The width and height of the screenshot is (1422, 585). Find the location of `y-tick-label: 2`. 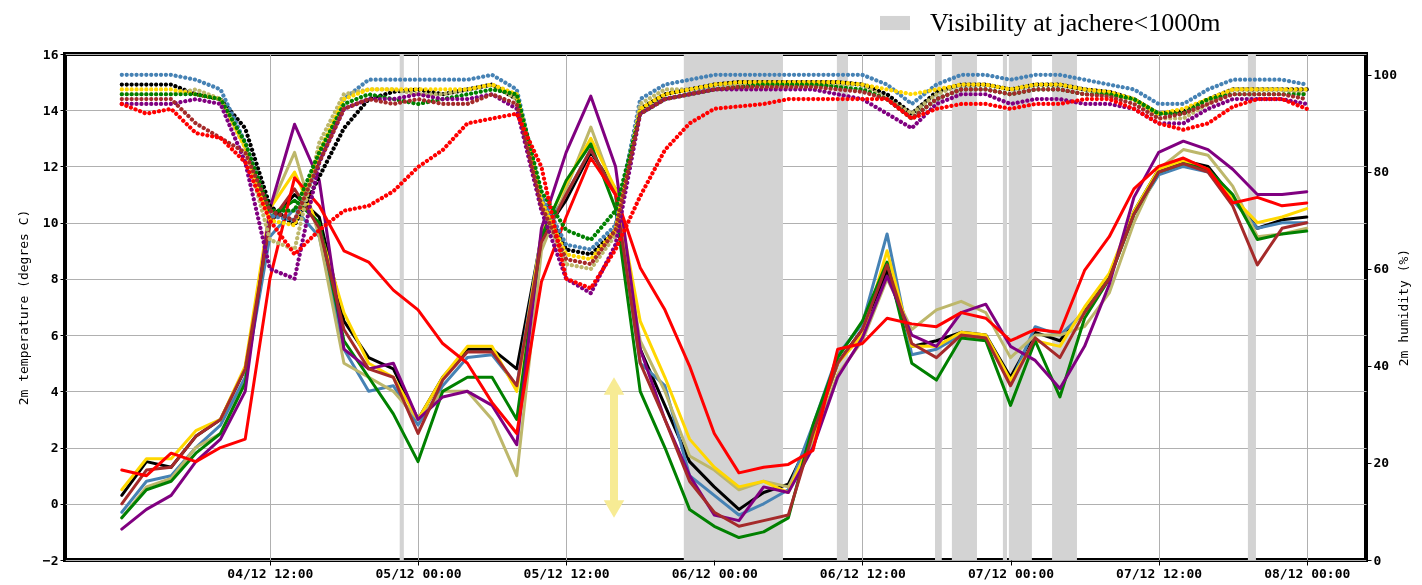

y-tick-label: 2 is located at coordinates (54, 448).